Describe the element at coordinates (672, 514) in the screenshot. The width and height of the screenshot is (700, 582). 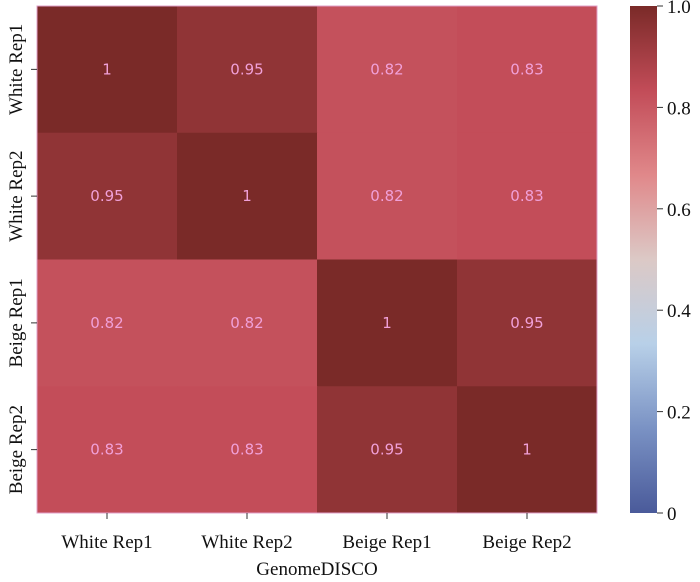
I see `colorbar-tick-label: 0` at that location.